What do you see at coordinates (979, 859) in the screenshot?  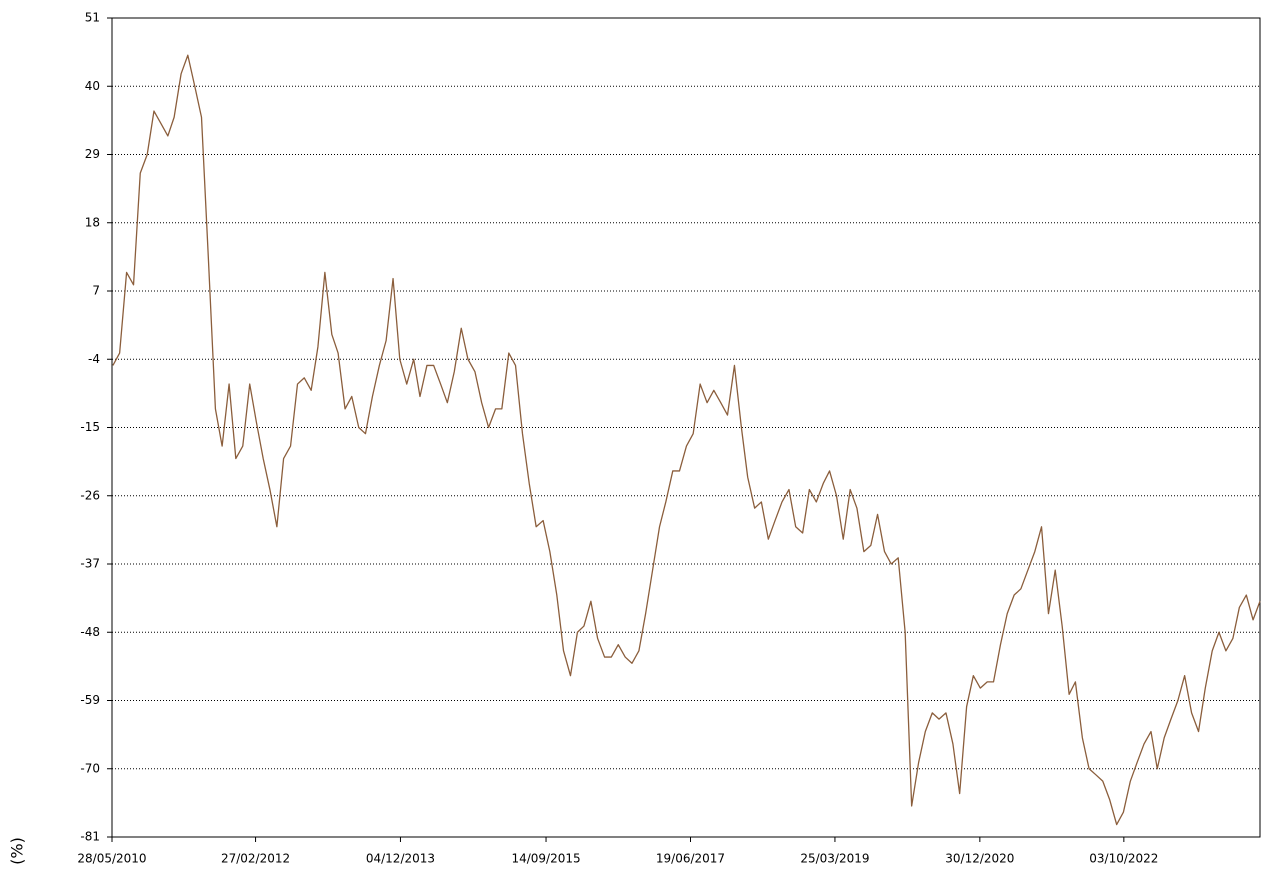 I see `x-tick-label: 30/12/2020` at bounding box center [979, 859].